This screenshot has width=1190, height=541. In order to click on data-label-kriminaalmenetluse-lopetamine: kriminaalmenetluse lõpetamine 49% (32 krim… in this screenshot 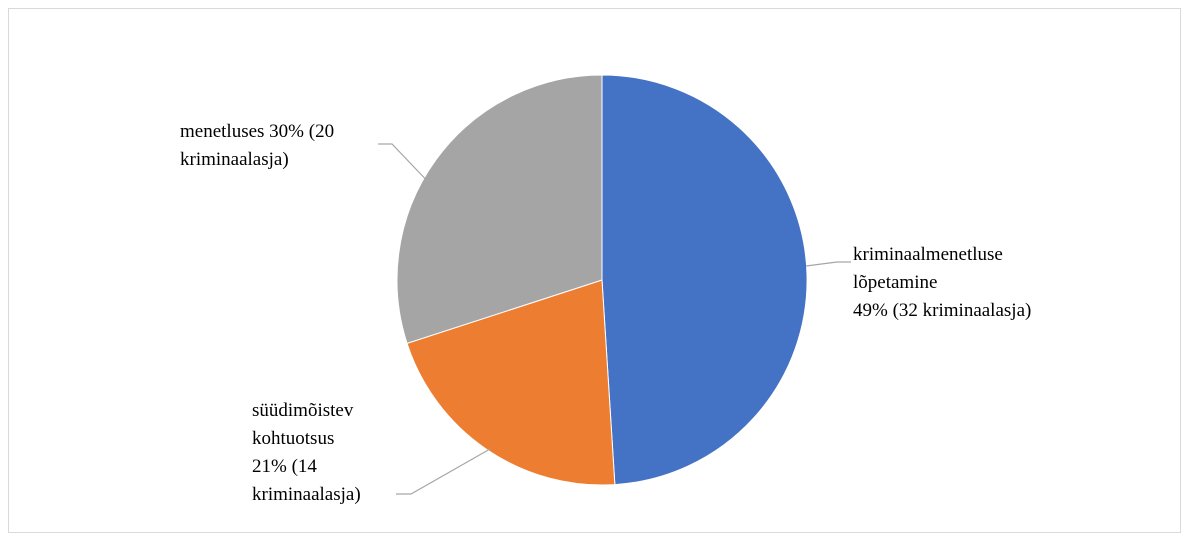, I will do `click(942, 282)`.